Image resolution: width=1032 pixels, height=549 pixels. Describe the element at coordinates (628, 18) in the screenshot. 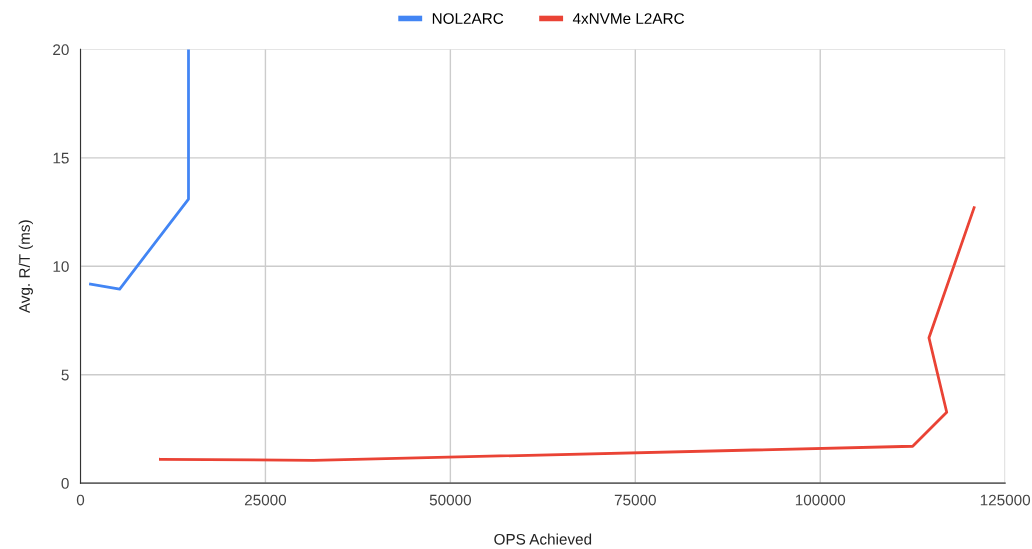

I see `legend-label: 4xNVMe L2ARC` at that location.